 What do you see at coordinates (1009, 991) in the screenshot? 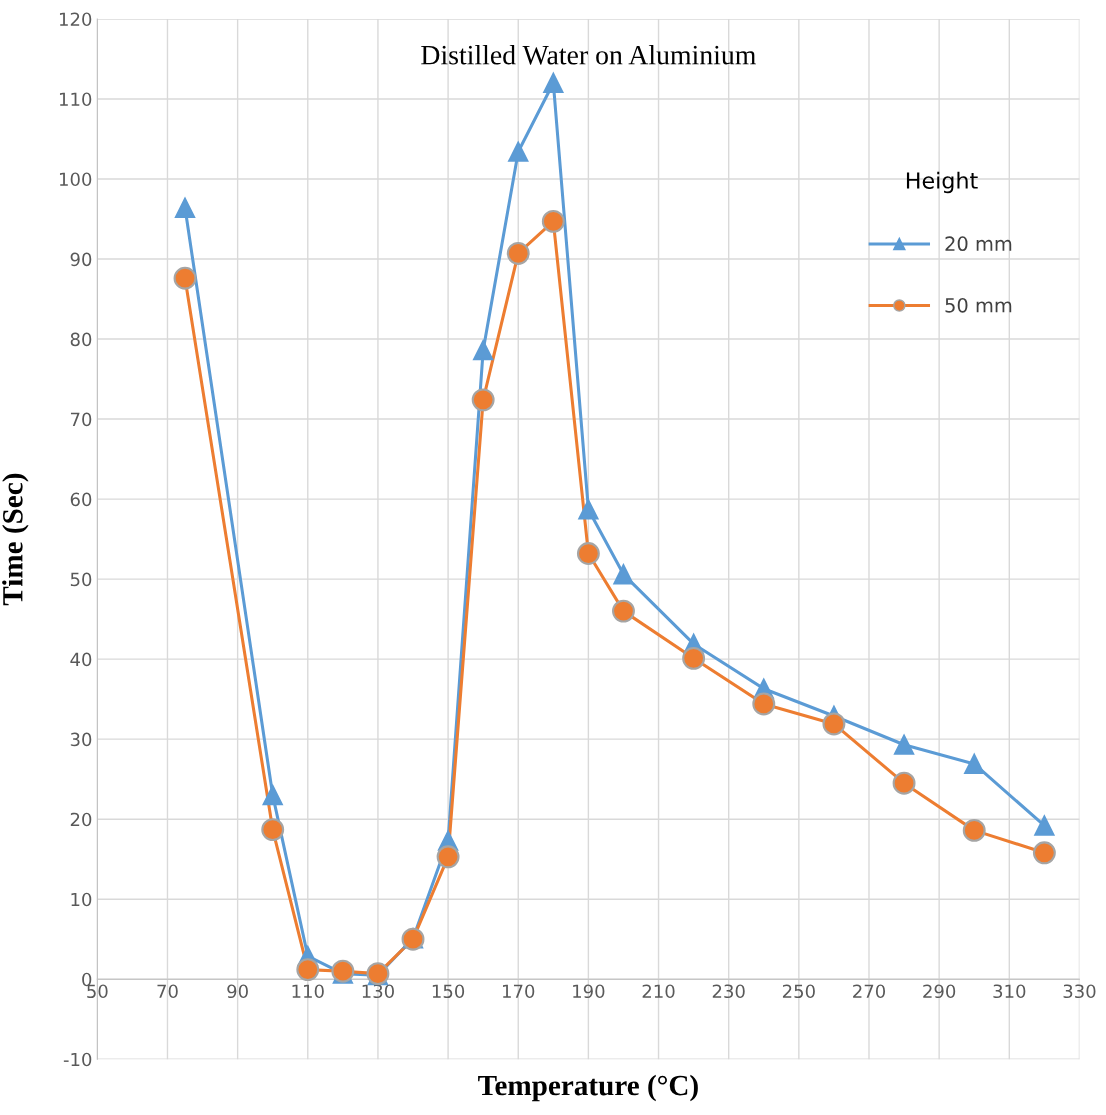
I see `x-tick-label: 310` at bounding box center [1009, 991].